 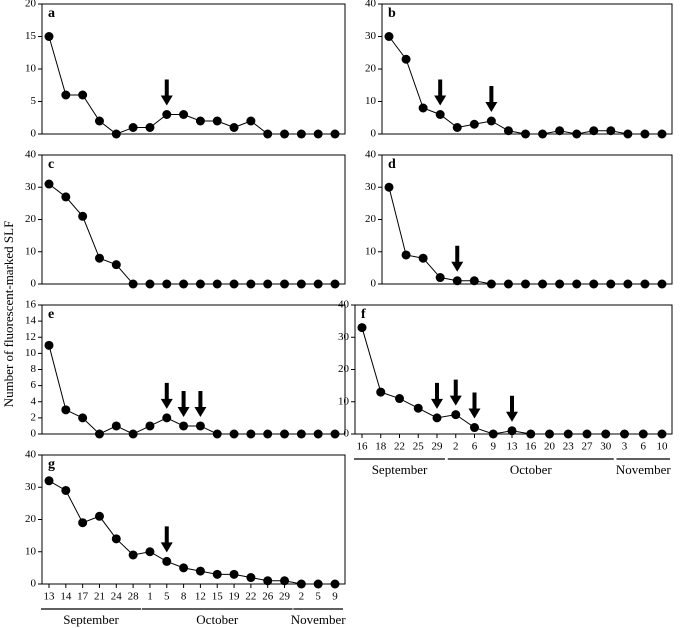 What do you see at coordinates (8, 314) in the screenshot?
I see `y-axis-label: Number of fluorescent-marked SLF` at bounding box center [8, 314].